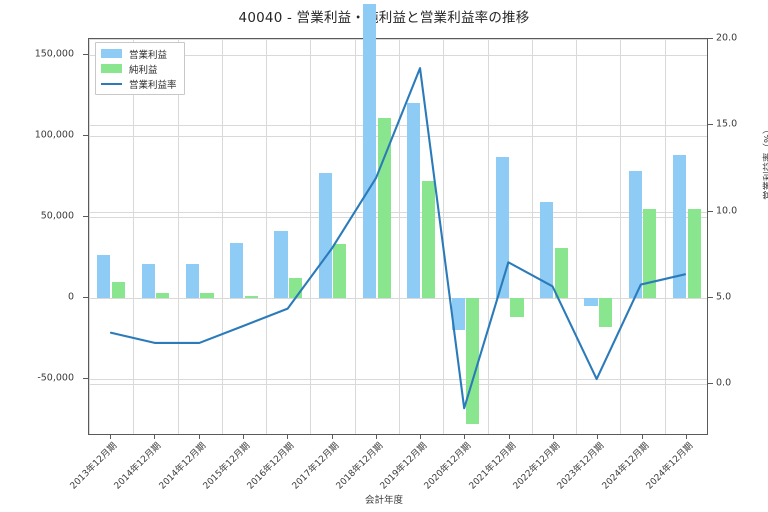 The image size is (768, 512). What do you see at coordinates (765, 162) in the screenshot?
I see `secondary-y-axis-label: 営業利益率（%）` at bounding box center [765, 162].